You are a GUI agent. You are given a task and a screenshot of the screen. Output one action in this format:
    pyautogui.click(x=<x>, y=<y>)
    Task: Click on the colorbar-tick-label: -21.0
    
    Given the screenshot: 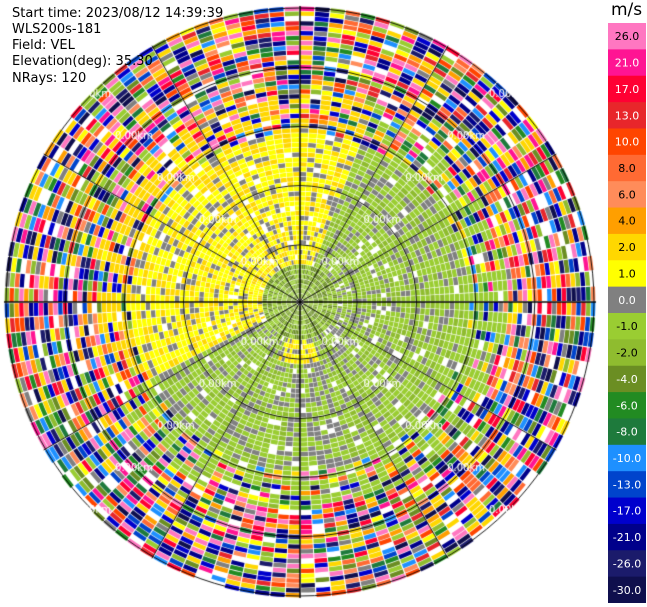 What is the action you would take?
    pyautogui.click(x=627, y=537)
    